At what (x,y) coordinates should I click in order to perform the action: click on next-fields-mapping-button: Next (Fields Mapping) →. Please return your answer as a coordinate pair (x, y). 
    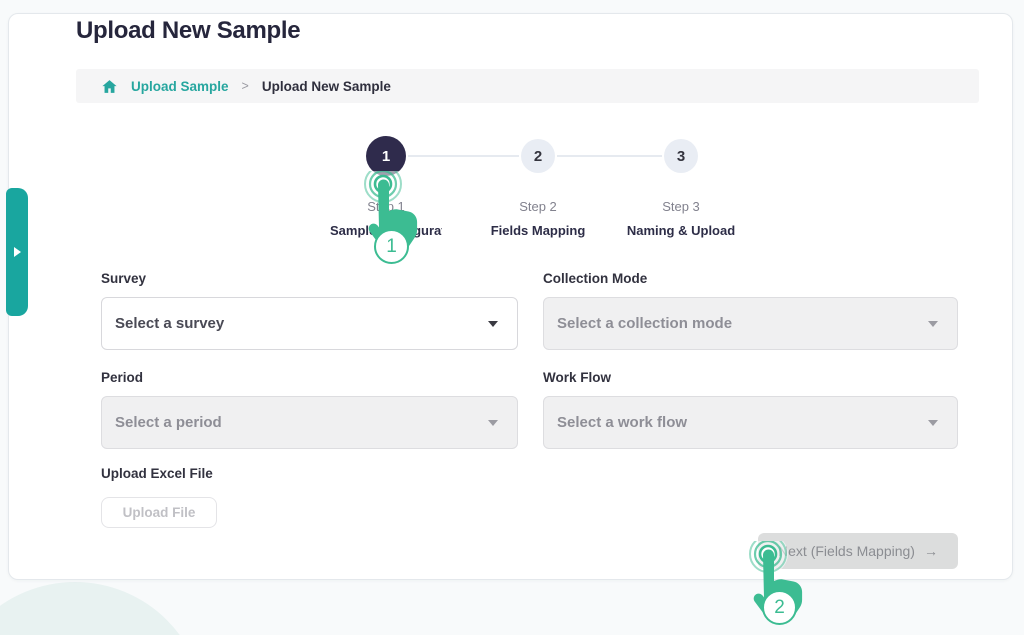
    Looking at the image, I should click on (858, 551).